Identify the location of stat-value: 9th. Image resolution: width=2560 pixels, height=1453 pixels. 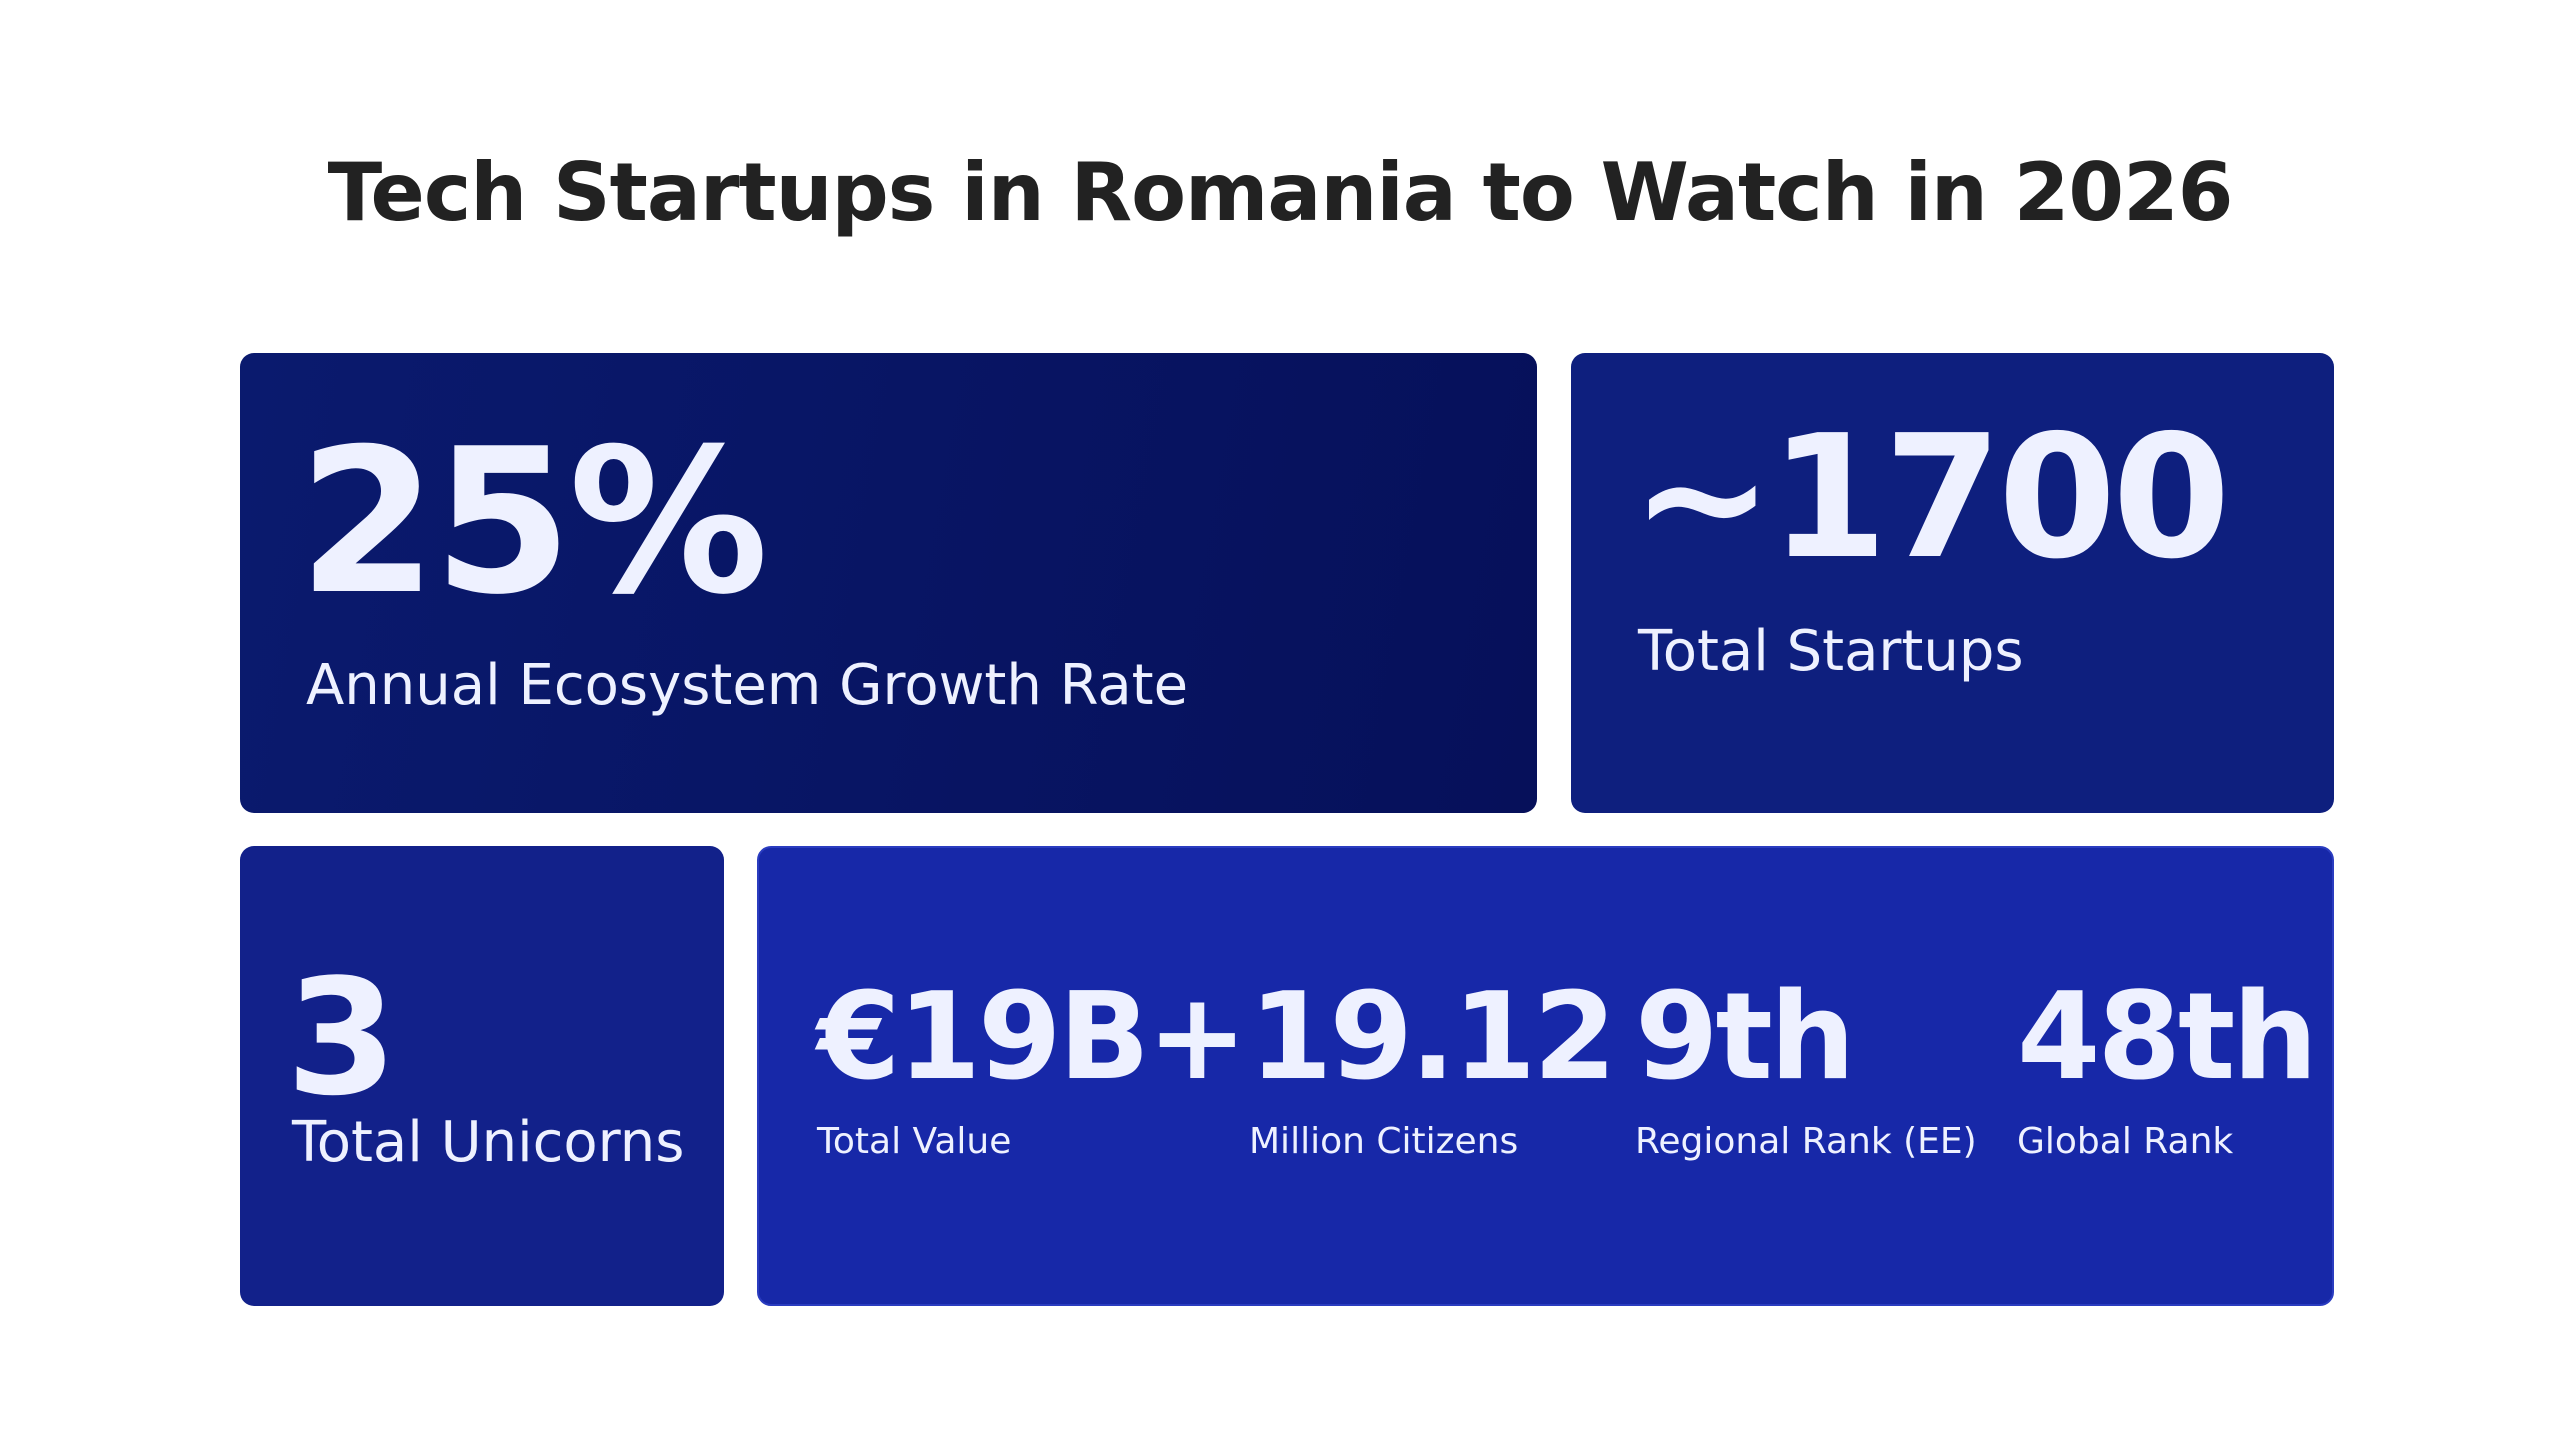
(1745, 1037).